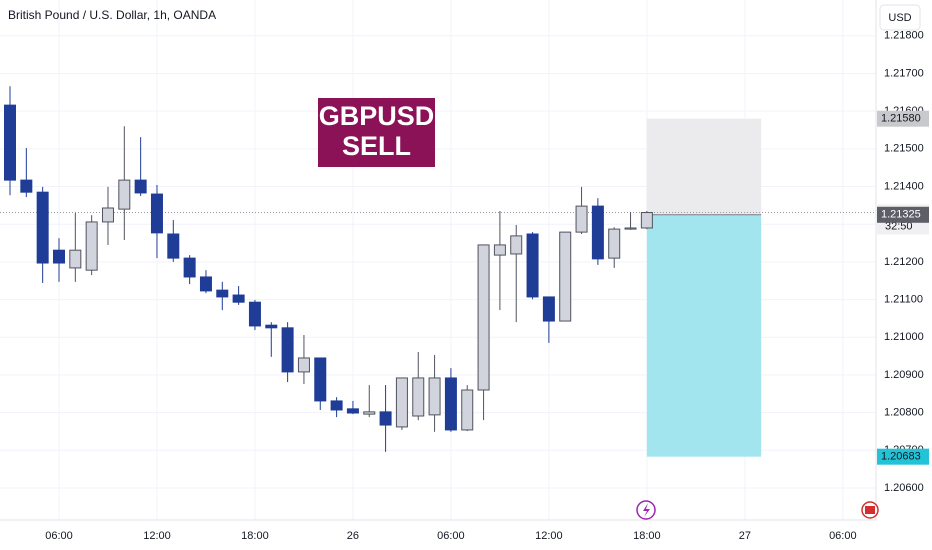 This screenshot has height=550, width=932. I want to click on annotation-text: SELL, so click(376, 146).